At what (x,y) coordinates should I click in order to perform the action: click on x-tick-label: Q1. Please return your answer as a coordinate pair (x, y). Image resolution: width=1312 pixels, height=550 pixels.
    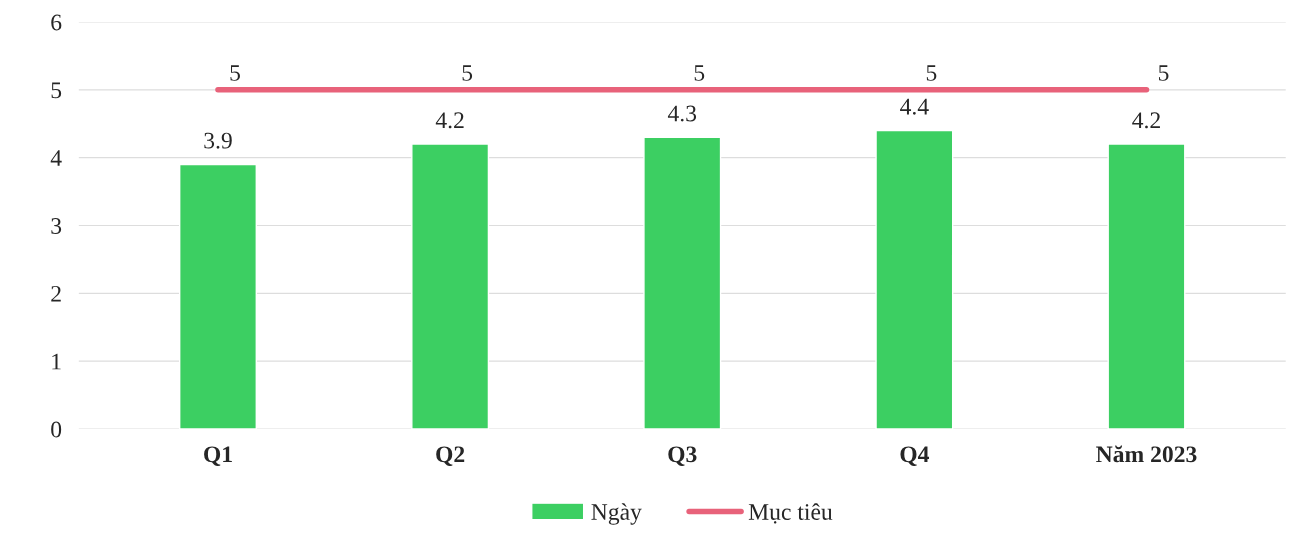
    Looking at the image, I should click on (218, 456).